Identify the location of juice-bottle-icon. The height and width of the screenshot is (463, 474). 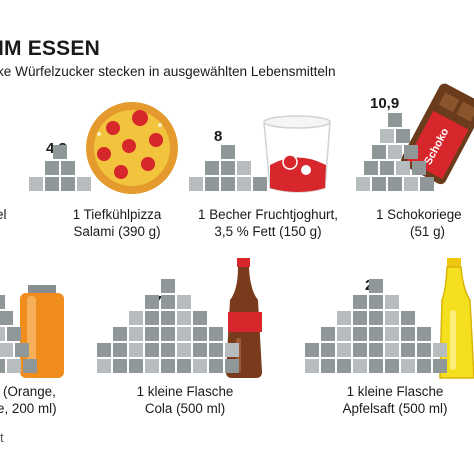
(42, 331).